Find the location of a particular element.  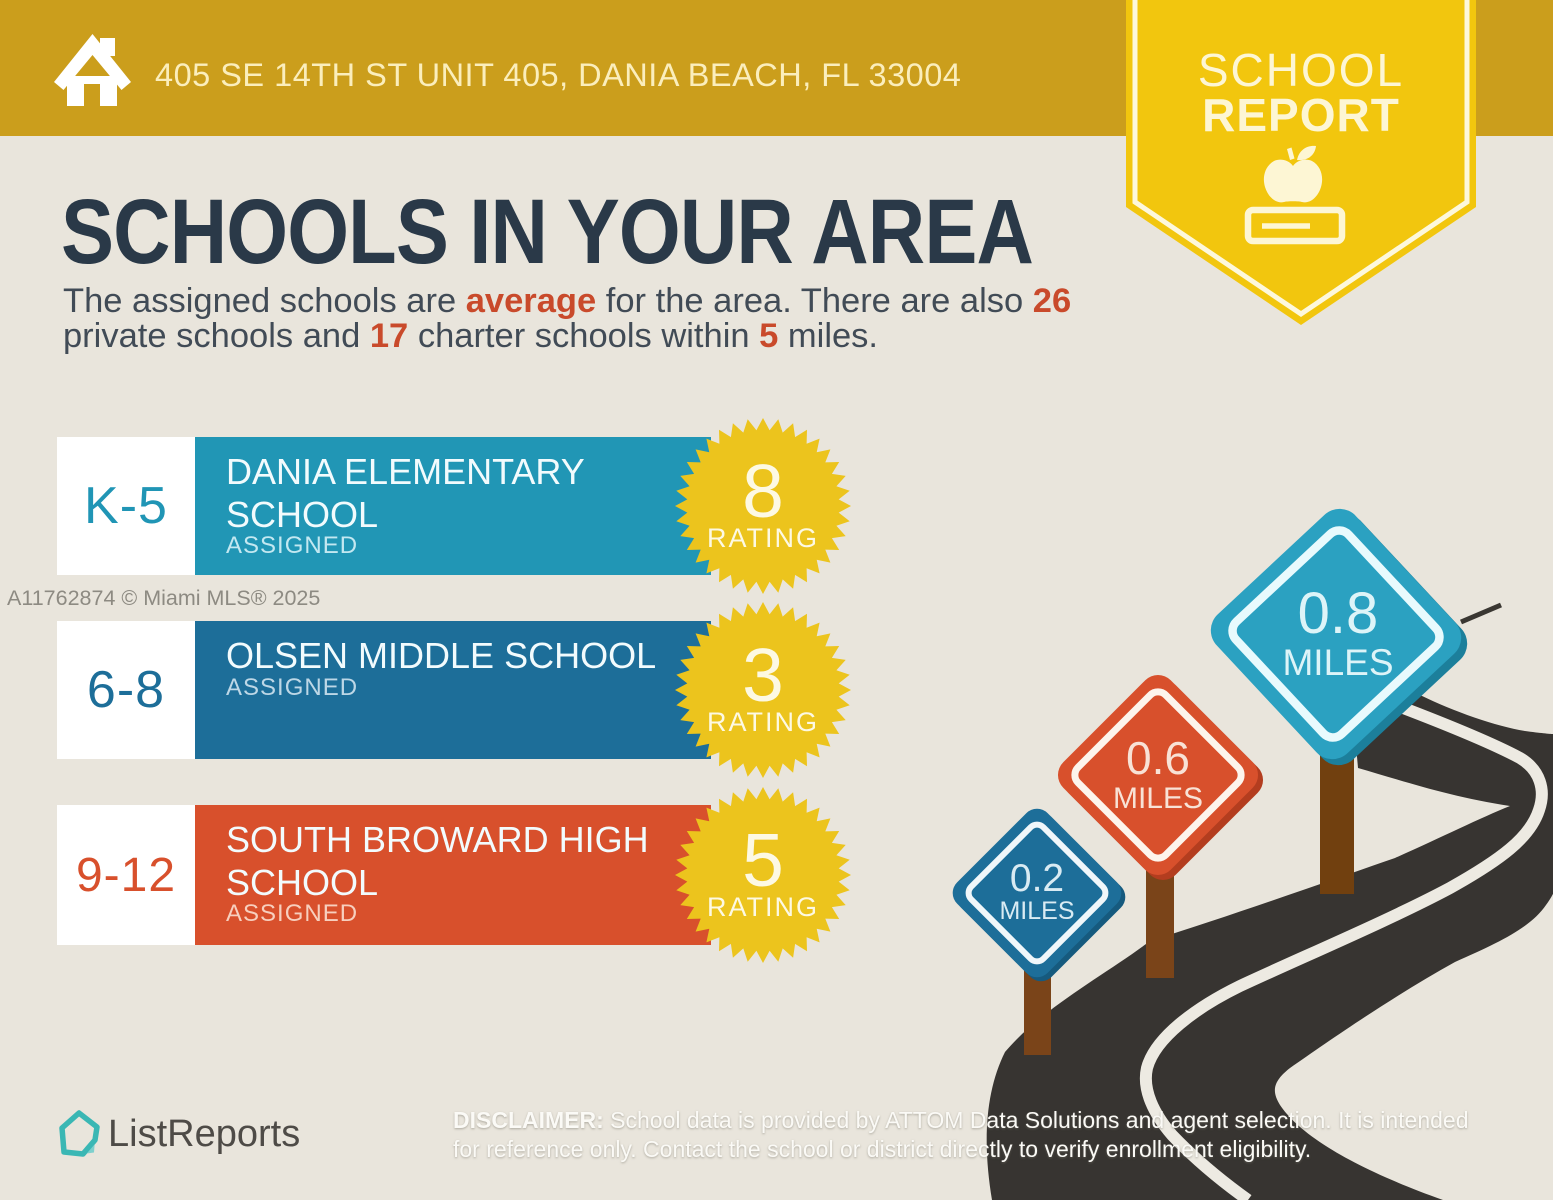

svg-text: 3 is located at coordinates (763, 675).